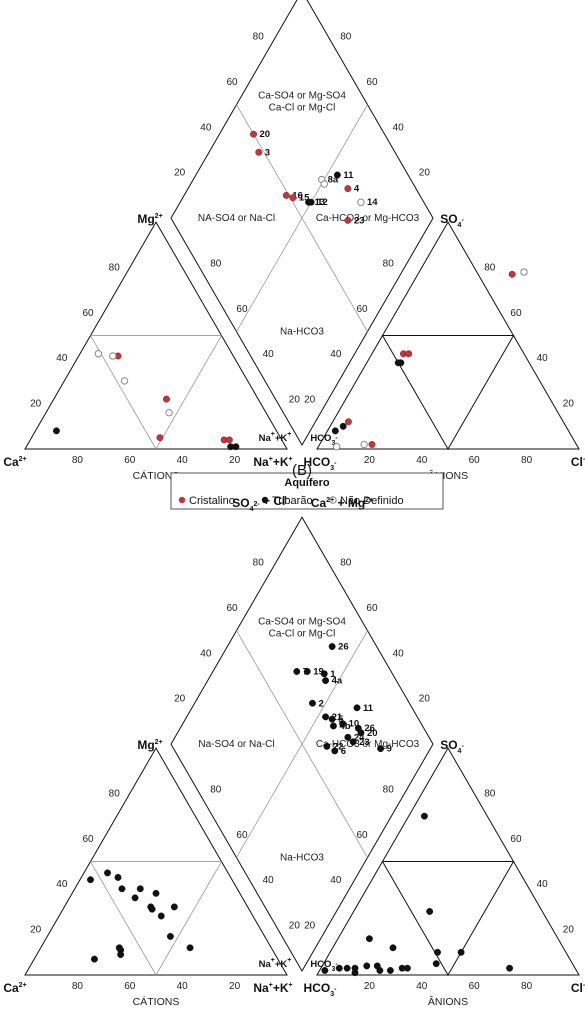  What do you see at coordinates (305, 671) in the screenshot?
I see `point-label: 7` at bounding box center [305, 671].